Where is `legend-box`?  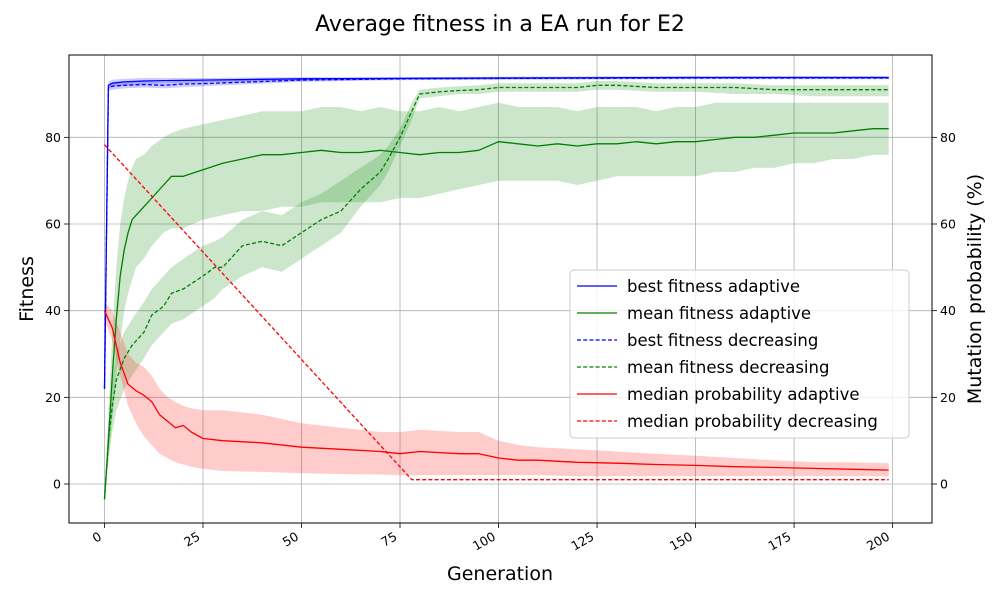
legend-box is located at coordinates (739, 354).